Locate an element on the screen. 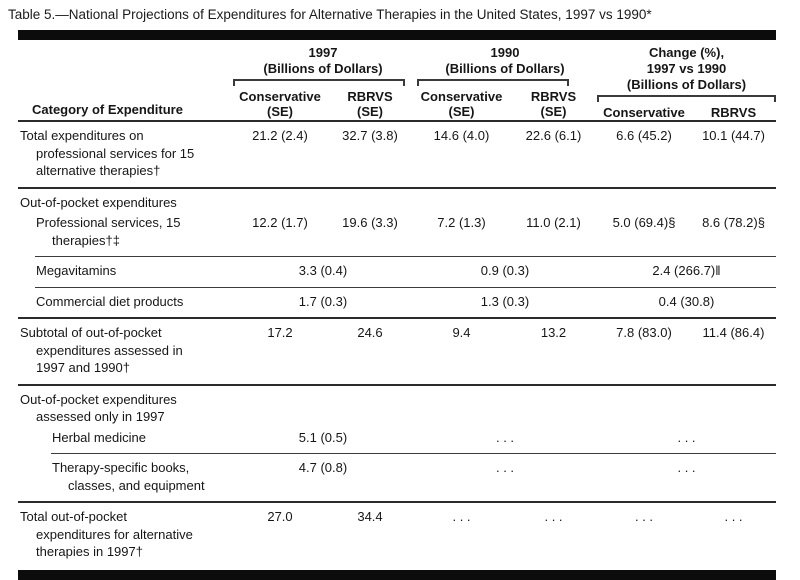  bottom-thick-rule is located at coordinates (397, 574).